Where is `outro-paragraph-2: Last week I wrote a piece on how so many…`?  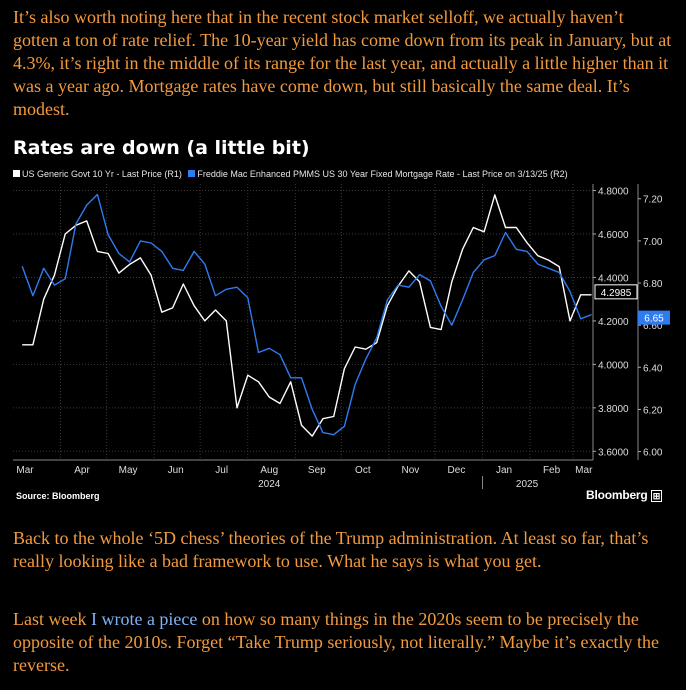 outro-paragraph-2: Last week I wrote a piece on how so many… is located at coordinates (343, 642).